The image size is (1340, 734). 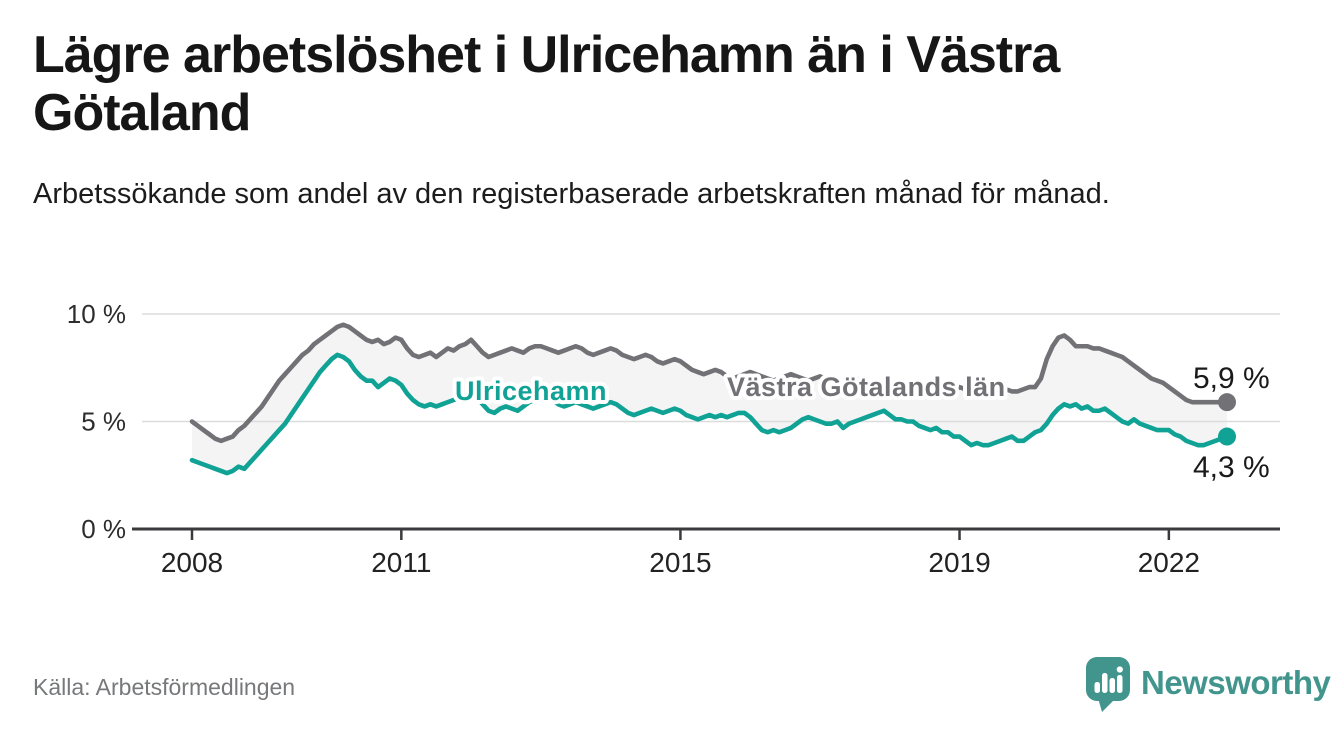 I want to click on x-axis-label-2019: 2019, so click(x=959, y=562).